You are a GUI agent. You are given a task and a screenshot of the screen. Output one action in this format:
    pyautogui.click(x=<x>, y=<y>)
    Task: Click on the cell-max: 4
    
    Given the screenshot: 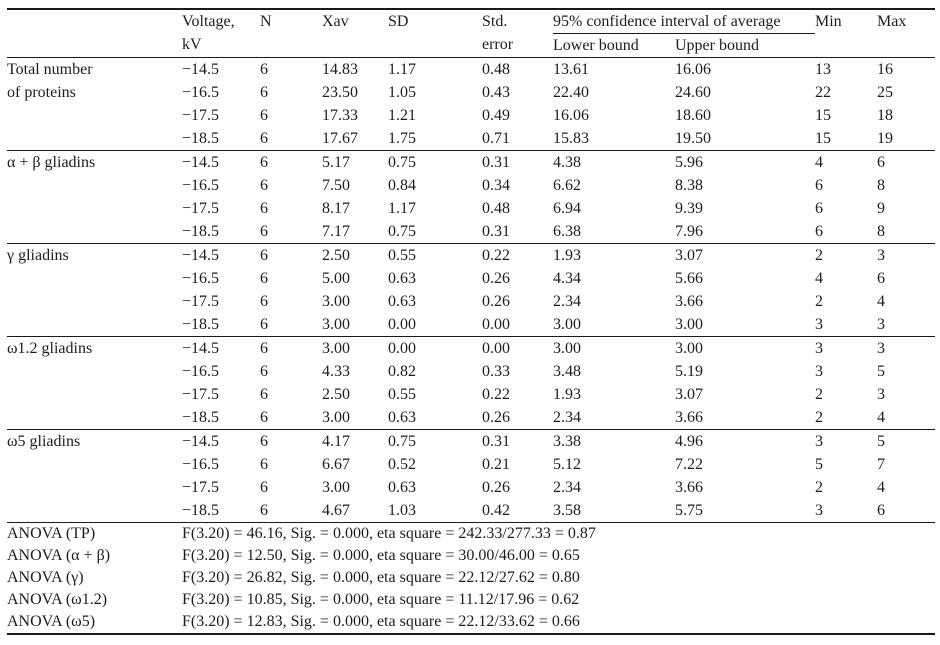 What is the action you would take?
    pyautogui.click(x=881, y=417)
    